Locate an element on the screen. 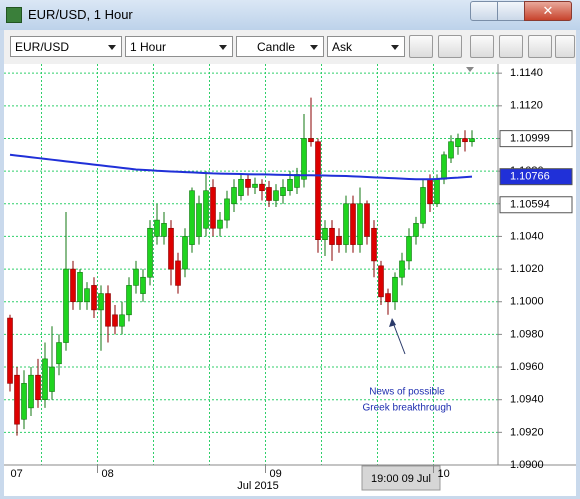 The image size is (580, 499). y-tick-label: 1.1020 is located at coordinates (527, 269).